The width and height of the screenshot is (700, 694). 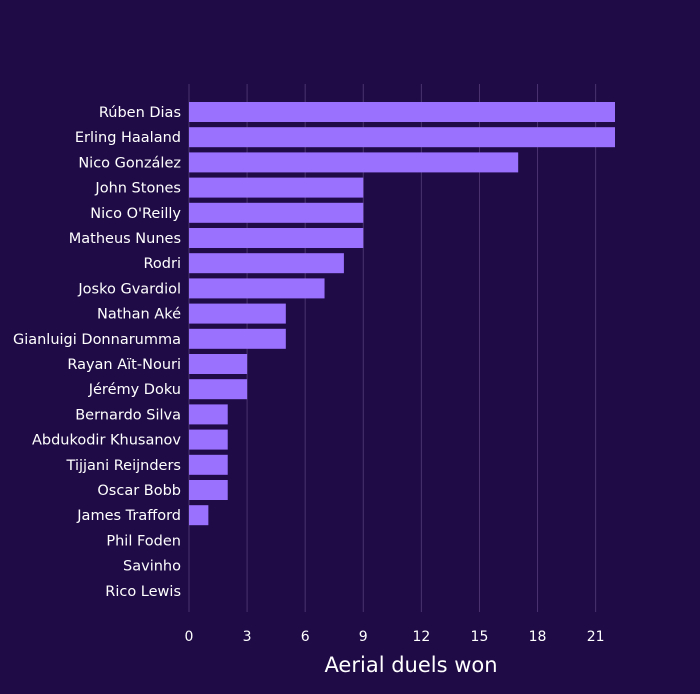 I want to click on category-label: Rodri, so click(x=163, y=264).